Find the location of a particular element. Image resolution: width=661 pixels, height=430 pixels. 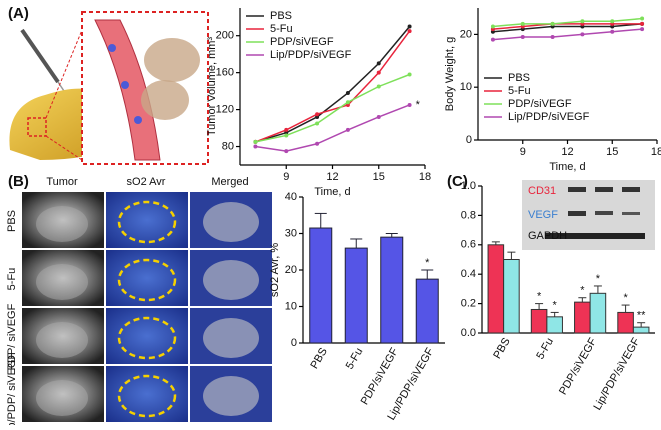

y-tick-label: 80 is located at coordinates (228, 146).